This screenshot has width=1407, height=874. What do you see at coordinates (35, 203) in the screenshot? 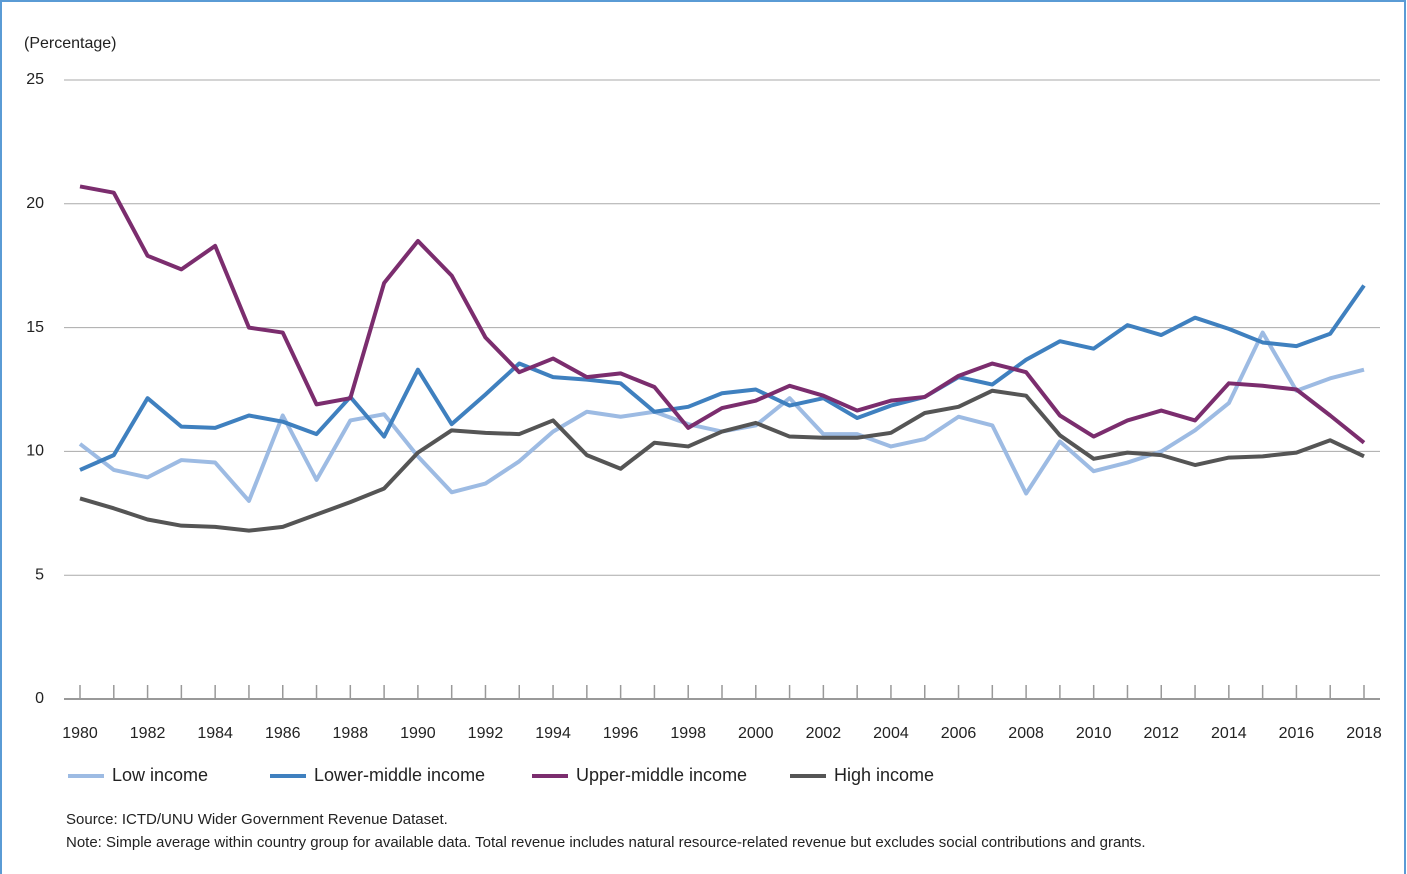
I see `y-tick-label: 20` at bounding box center [35, 203].